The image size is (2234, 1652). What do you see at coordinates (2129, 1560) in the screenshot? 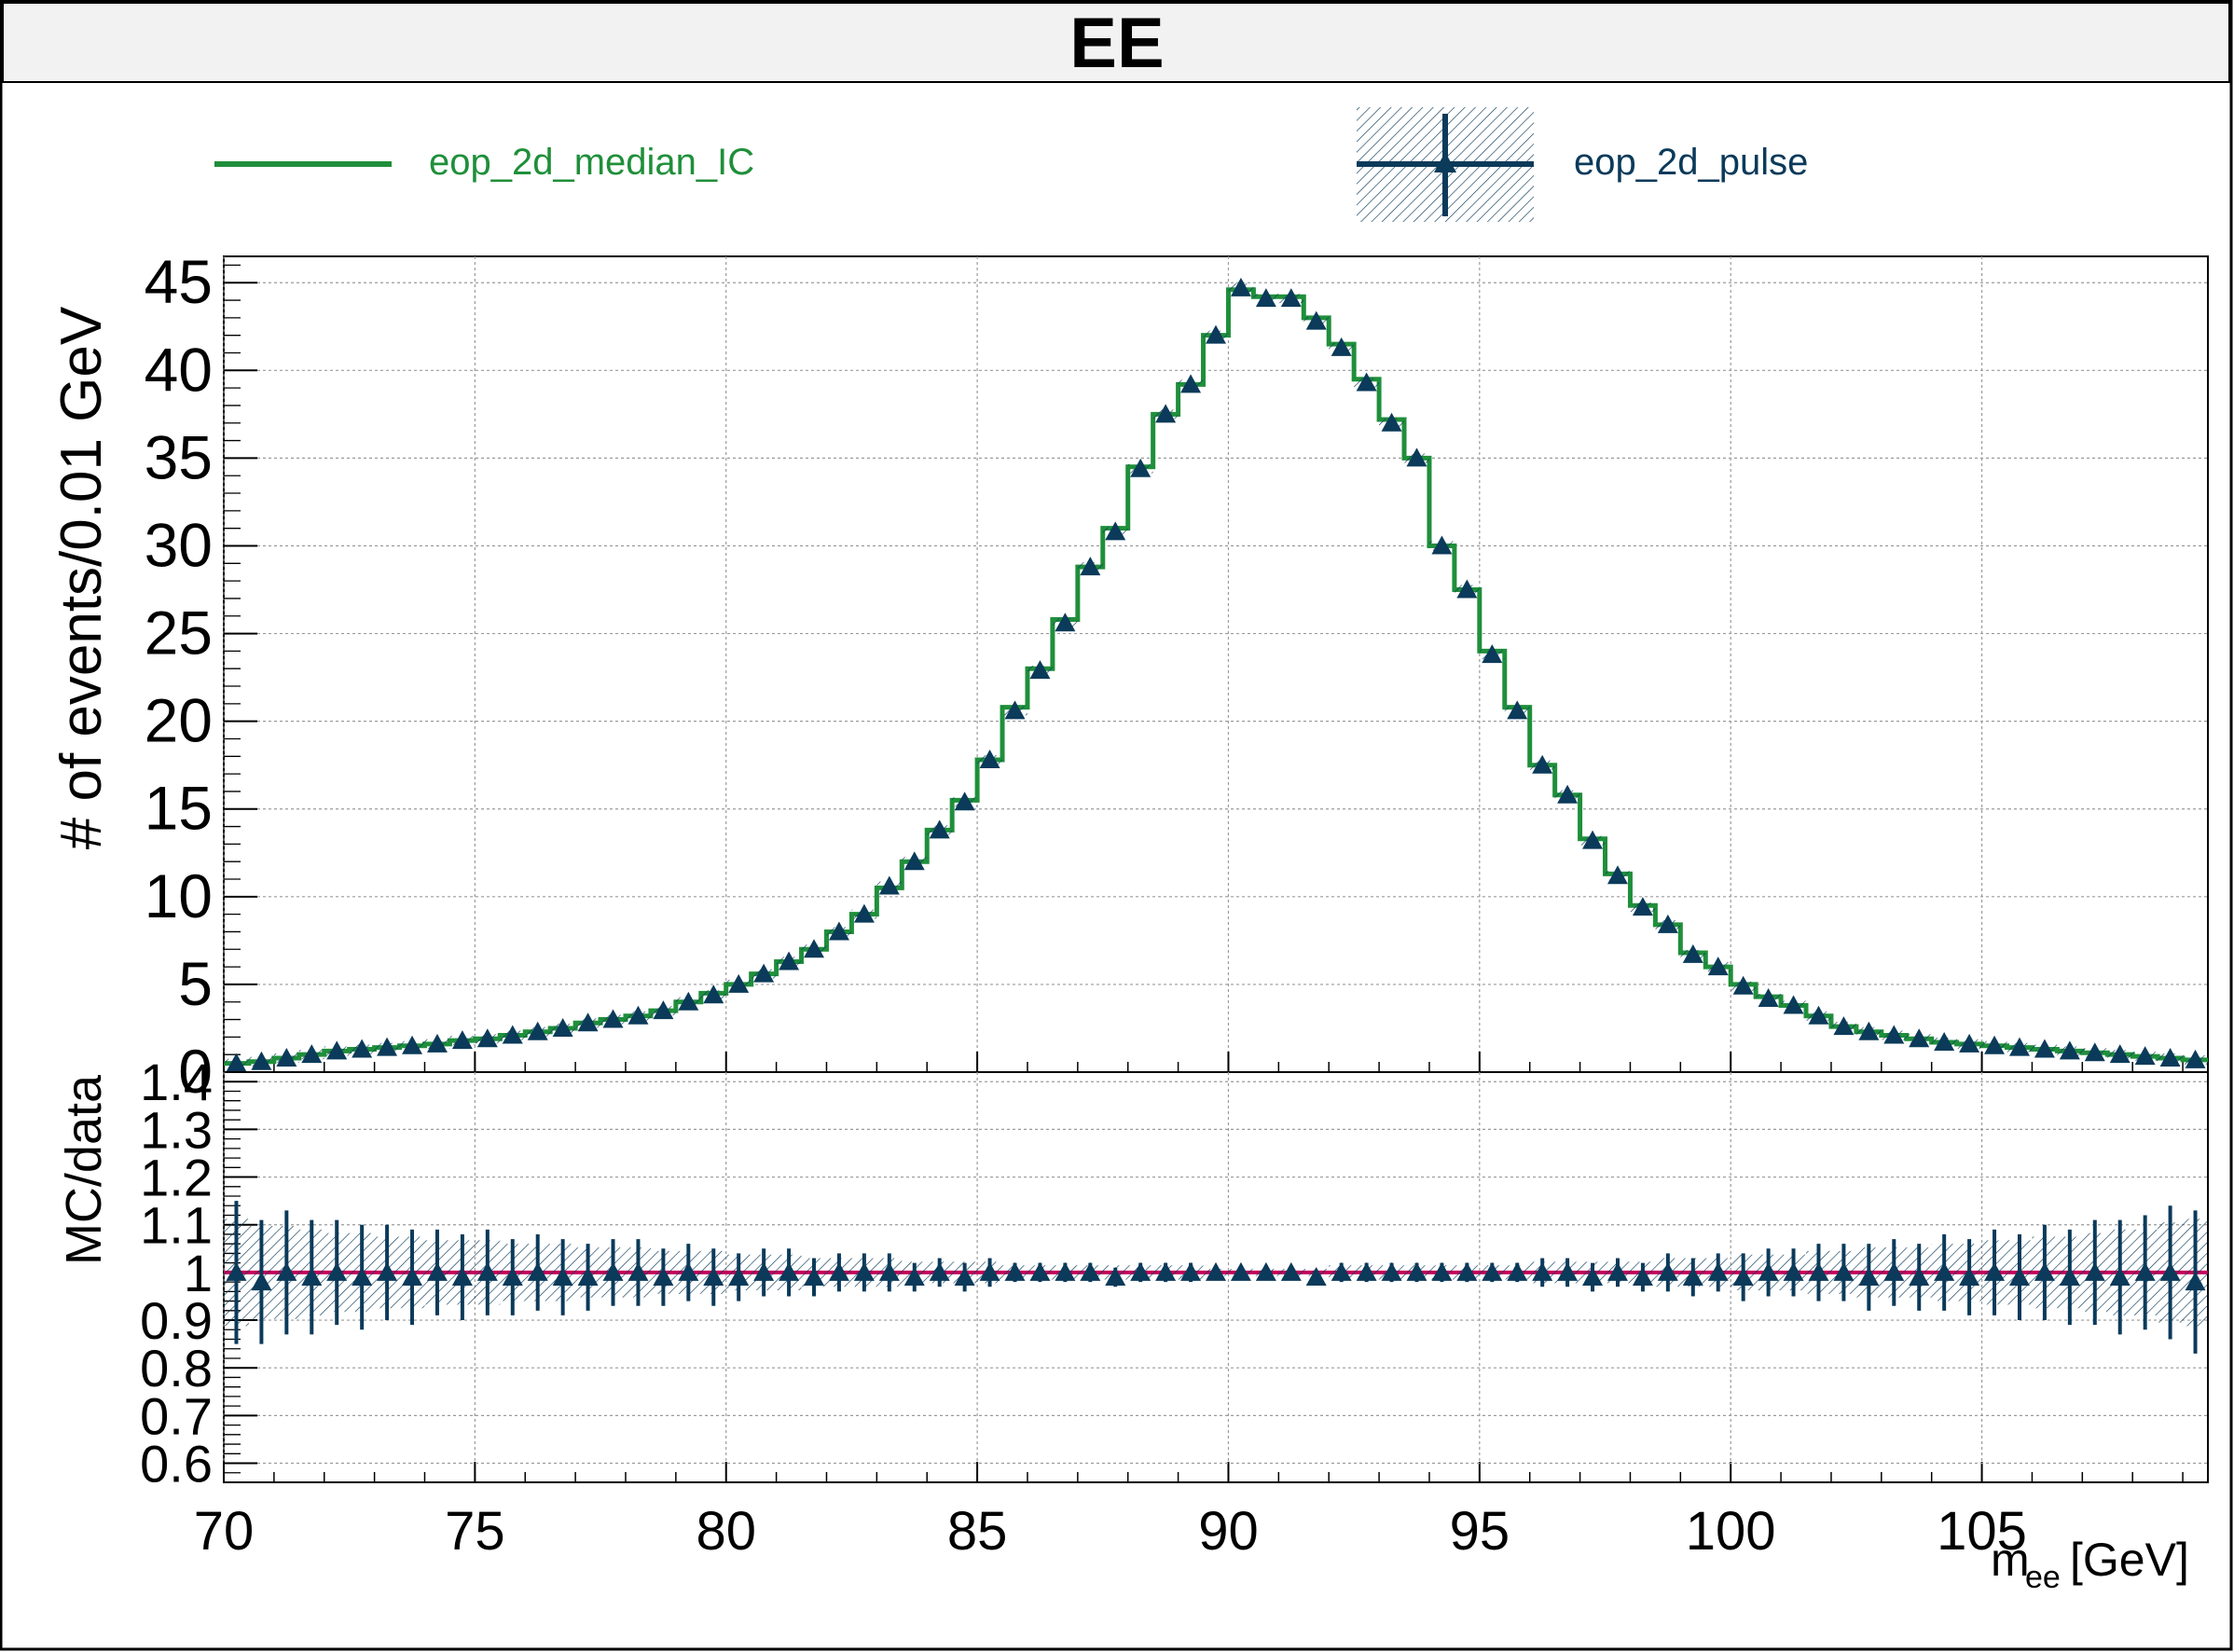
I see `x-axis-label-unit: [GeV]` at bounding box center [2129, 1560].